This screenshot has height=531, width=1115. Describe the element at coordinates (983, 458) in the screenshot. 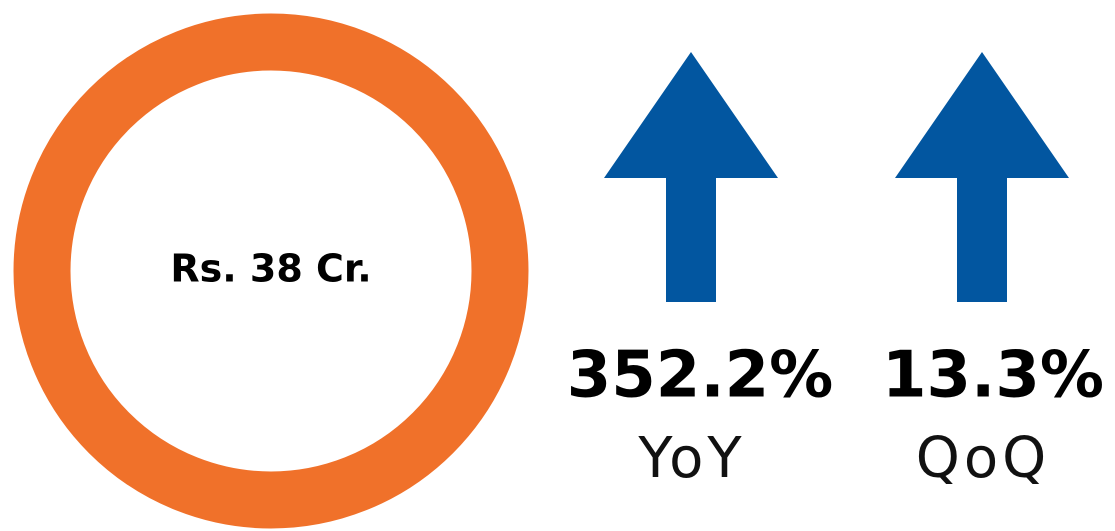

I see `metric-label: QoQ` at that location.